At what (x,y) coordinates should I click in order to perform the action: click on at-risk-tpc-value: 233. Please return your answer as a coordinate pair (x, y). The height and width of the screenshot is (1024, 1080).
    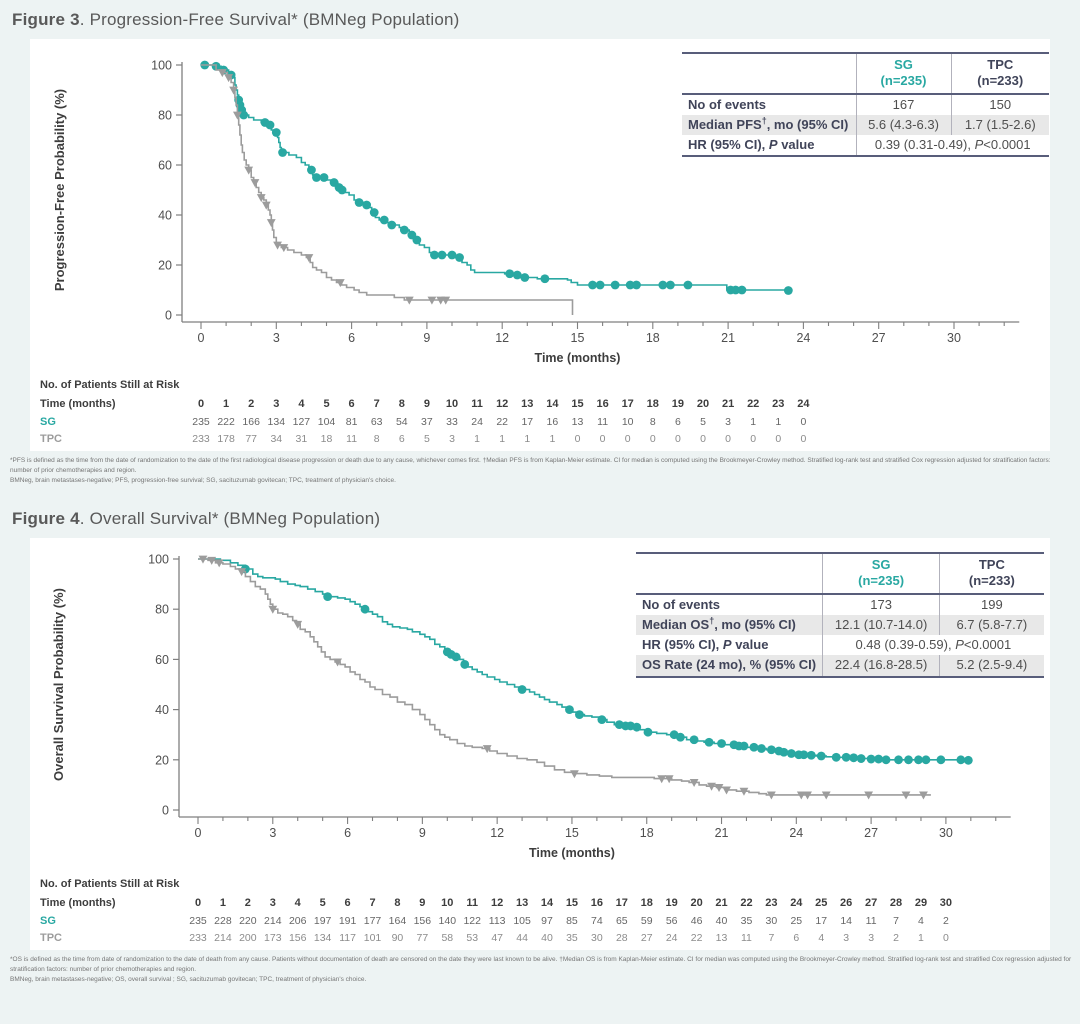
    Looking at the image, I should click on (201, 439).